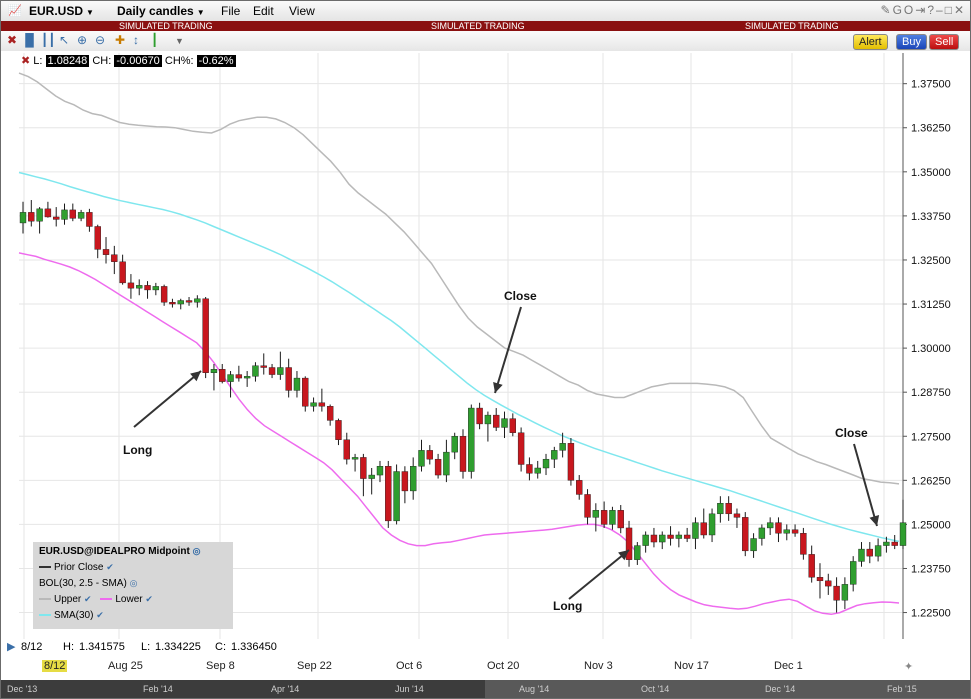 The image size is (971, 699). I want to click on sell-button: Sell, so click(944, 42).